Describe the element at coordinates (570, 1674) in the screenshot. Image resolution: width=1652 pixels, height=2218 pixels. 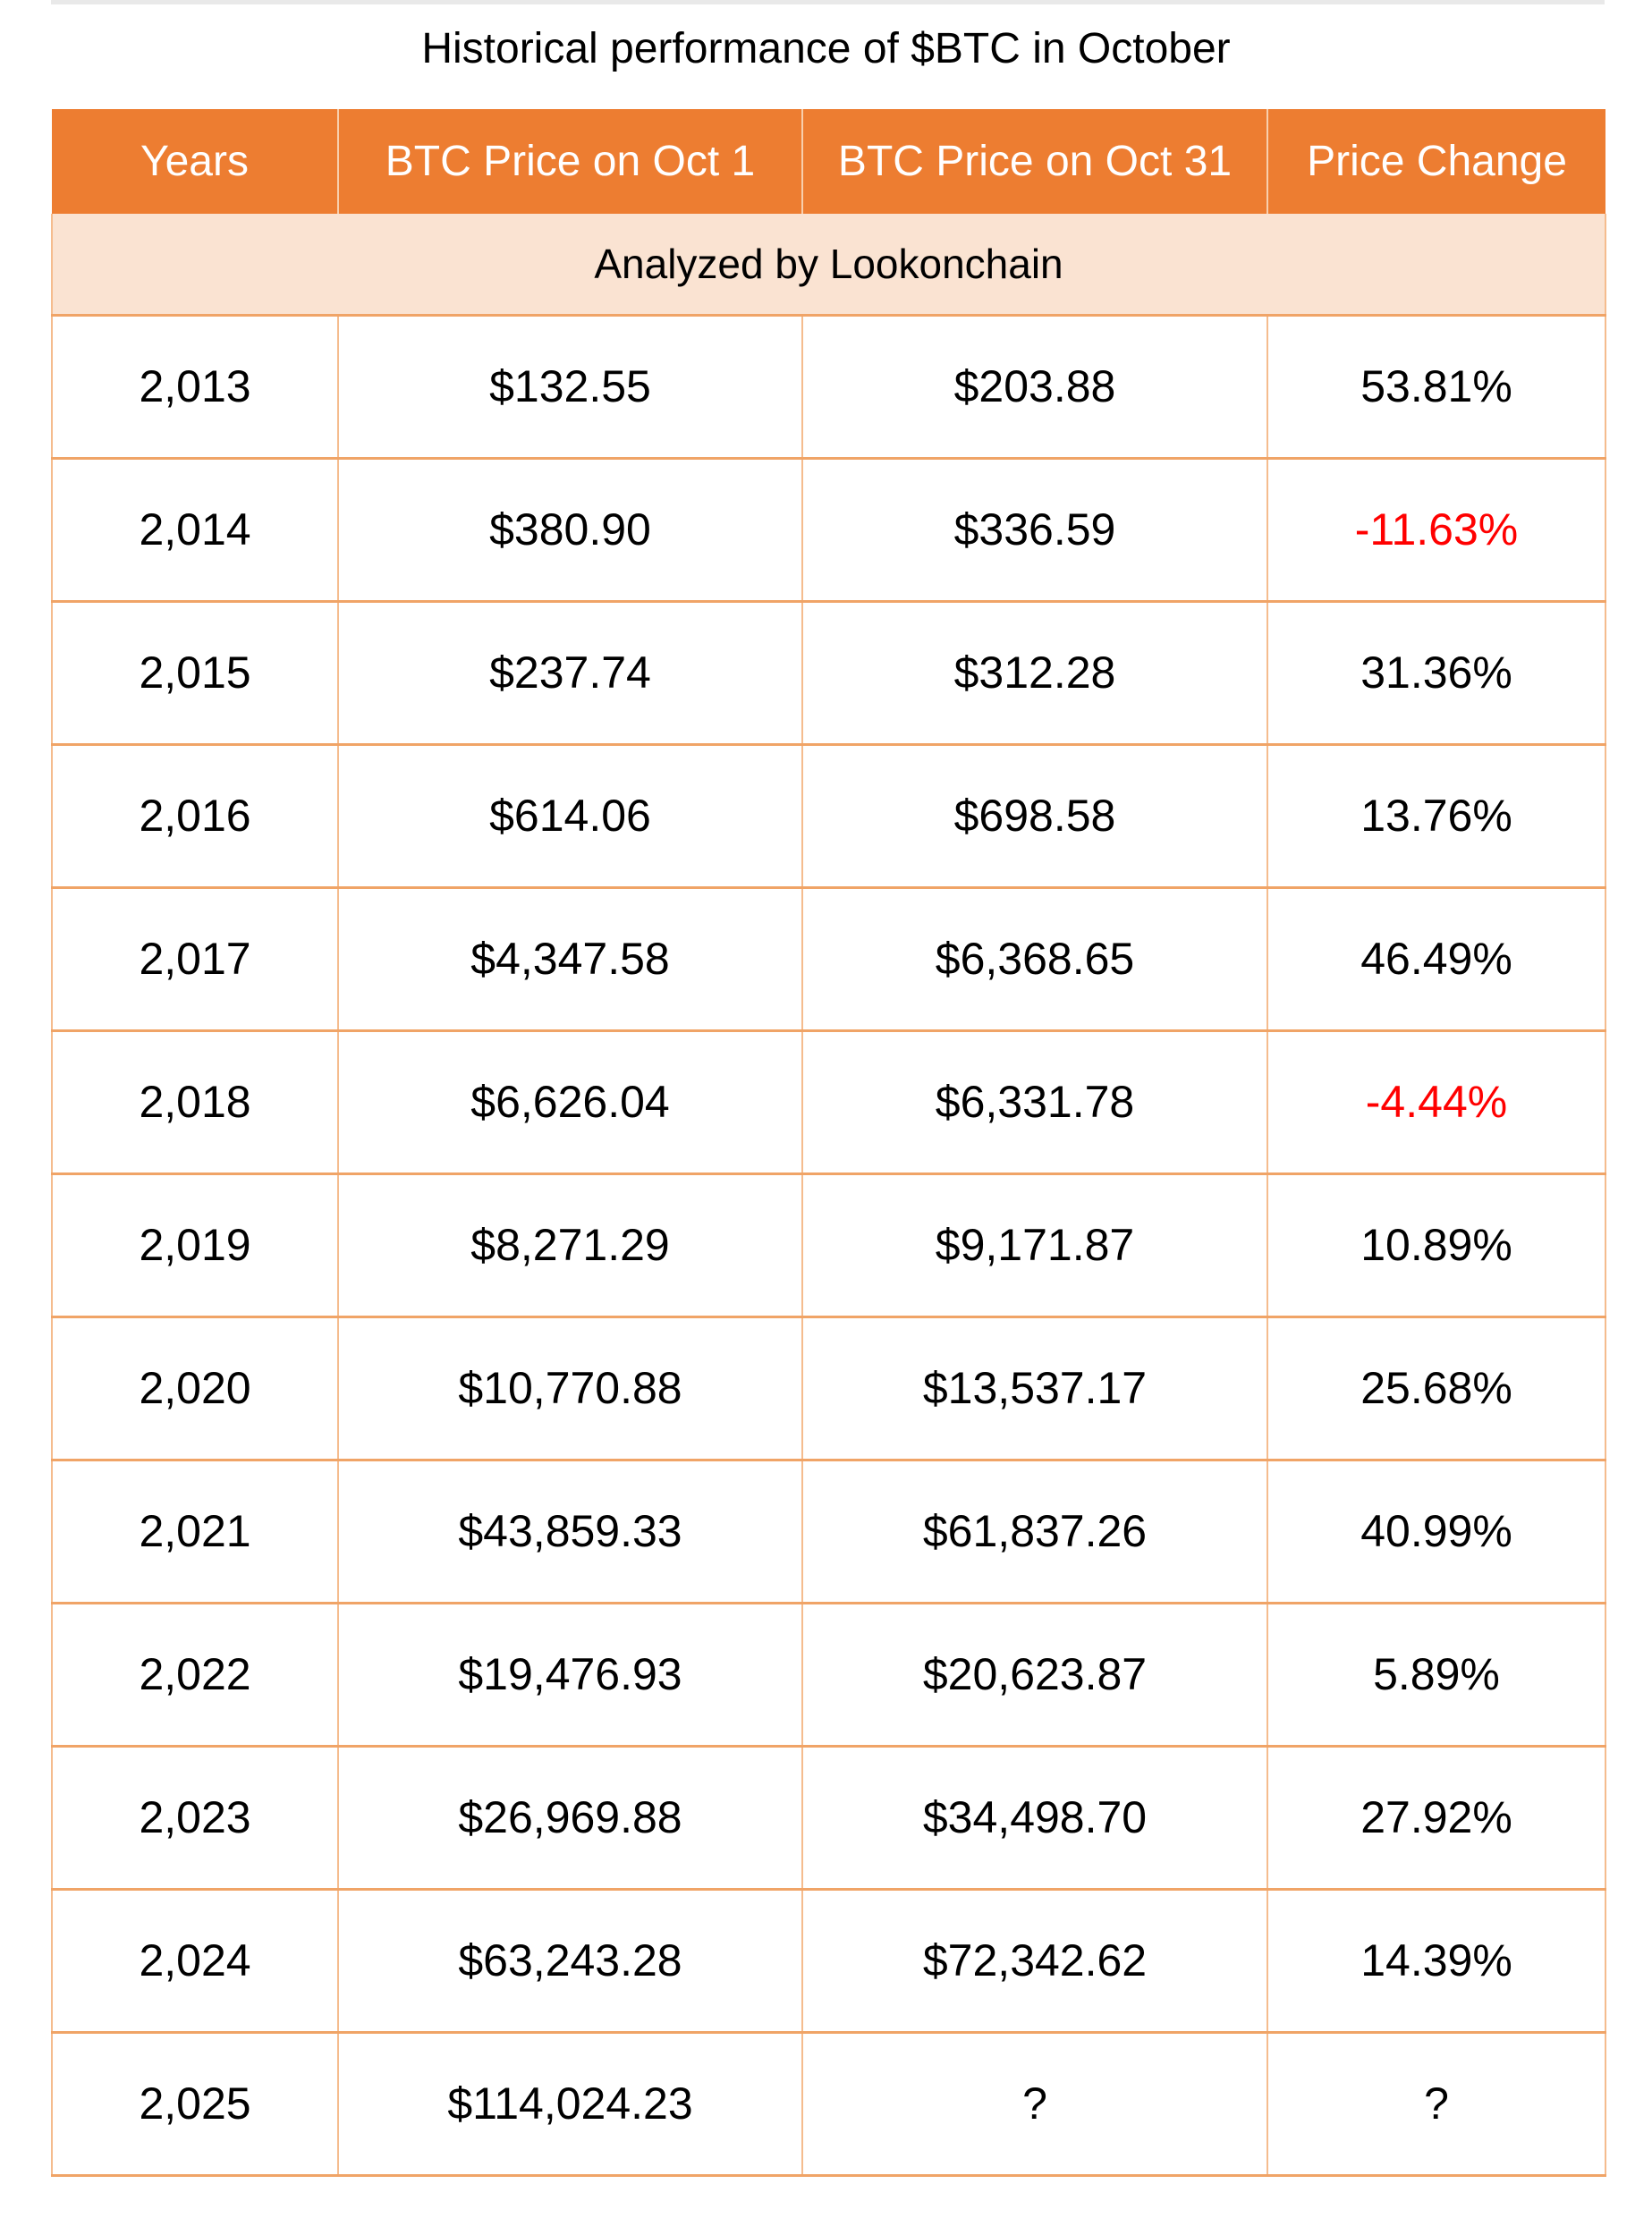
I see `cell-btc-price-oct1: $19,476.93` at that location.